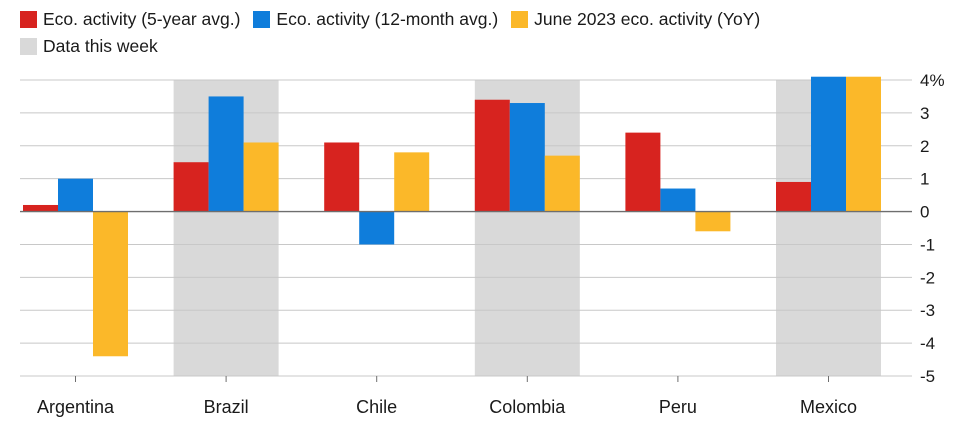 The width and height of the screenshot is (975, 435). Describe the element at coordinates (678, 407) in the screenshot. I see `x-category-label-peru: Peru` at that location.